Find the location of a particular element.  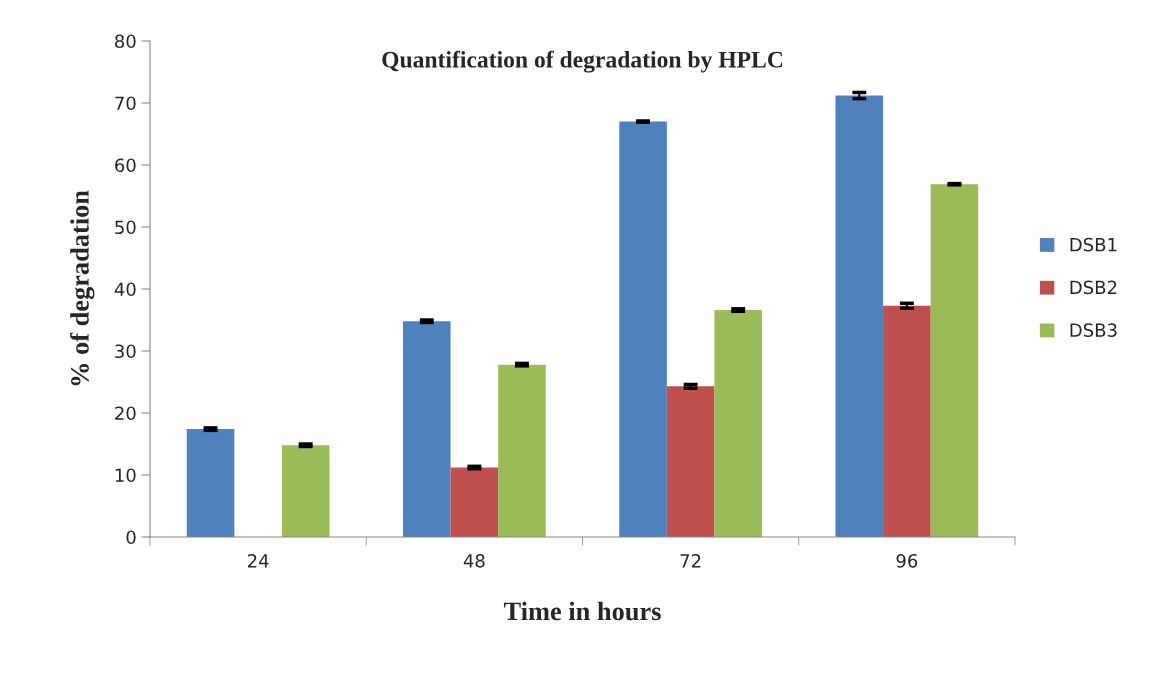

y-tick-label: 80 is located at coordinates (125, 41).